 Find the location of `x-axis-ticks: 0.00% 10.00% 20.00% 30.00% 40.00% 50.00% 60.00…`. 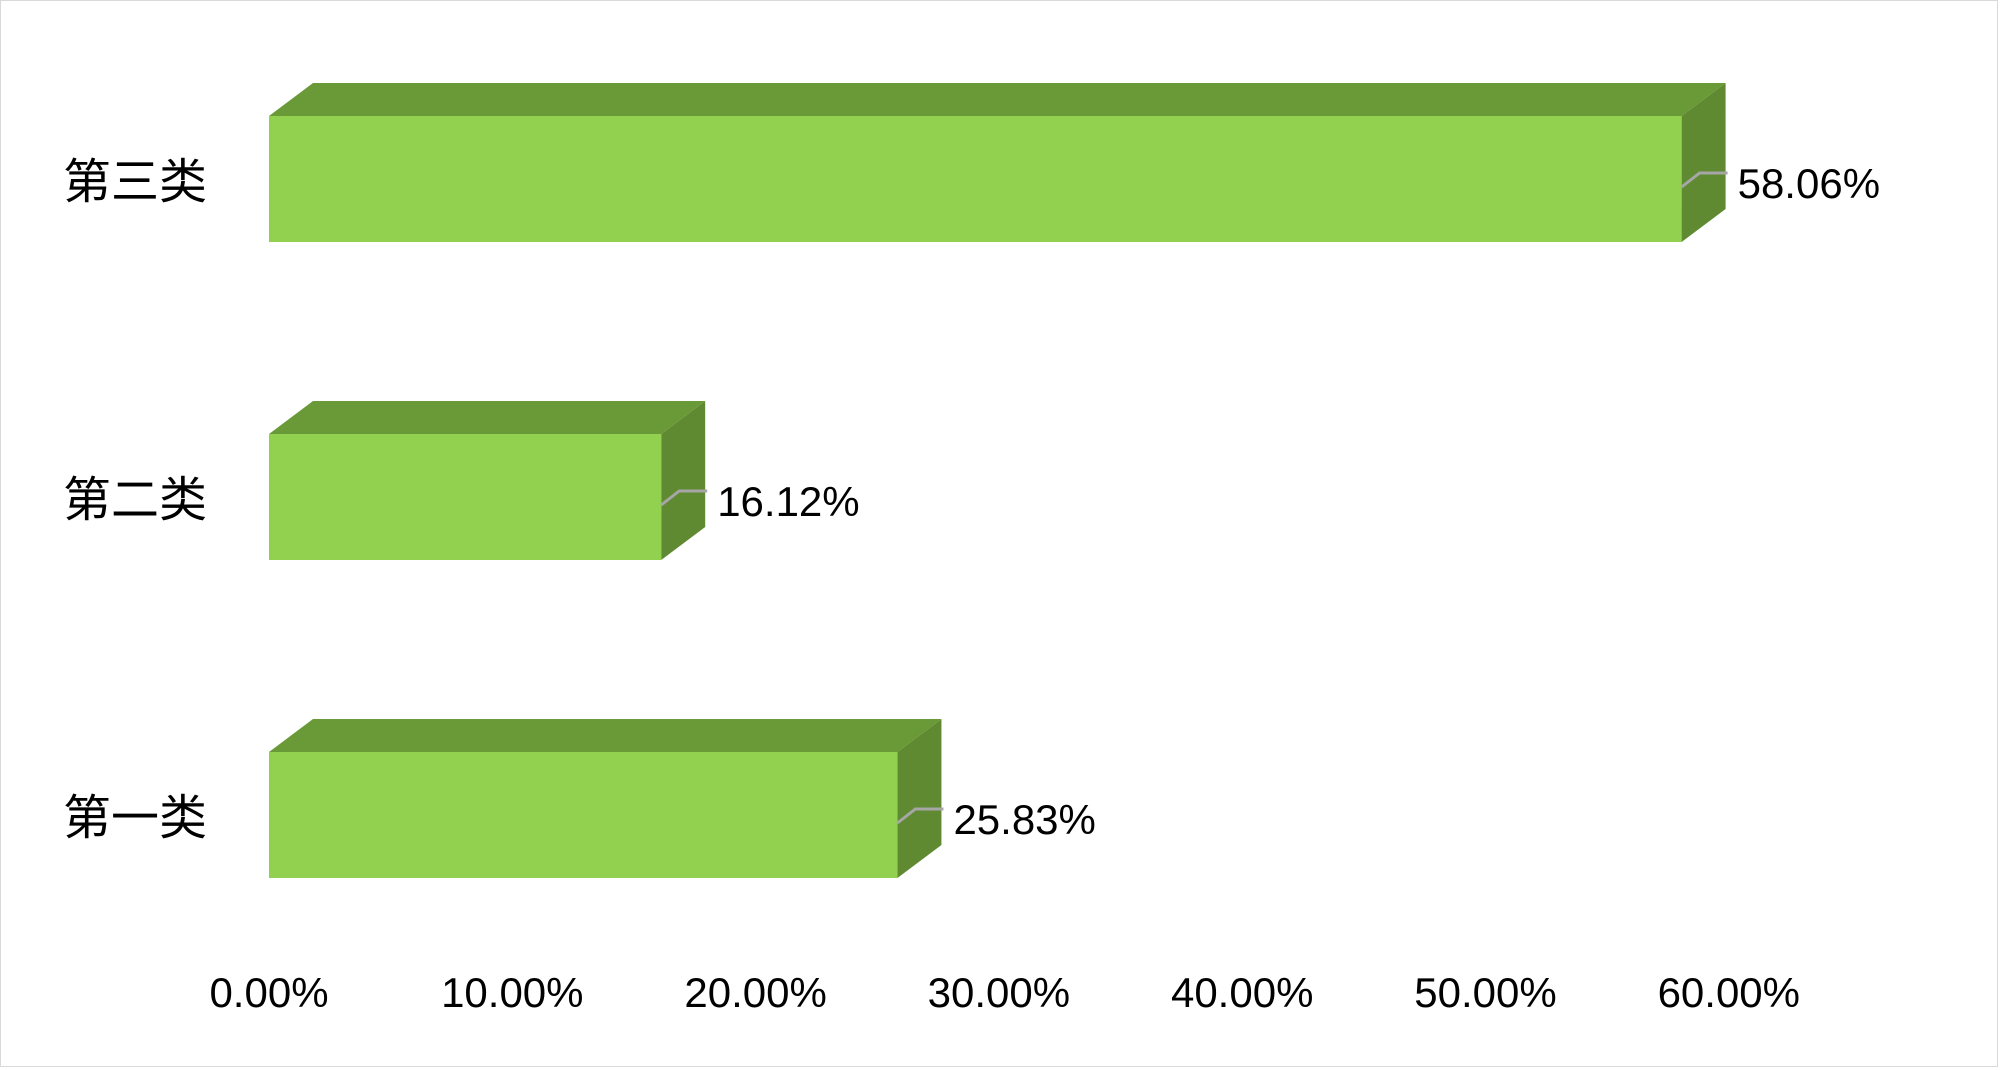

x-axis-ticks: 0.00% 10.00% 20.00% 30.00% 40.00% 50.00% 60.00… is located at coordinates (1004, 992).